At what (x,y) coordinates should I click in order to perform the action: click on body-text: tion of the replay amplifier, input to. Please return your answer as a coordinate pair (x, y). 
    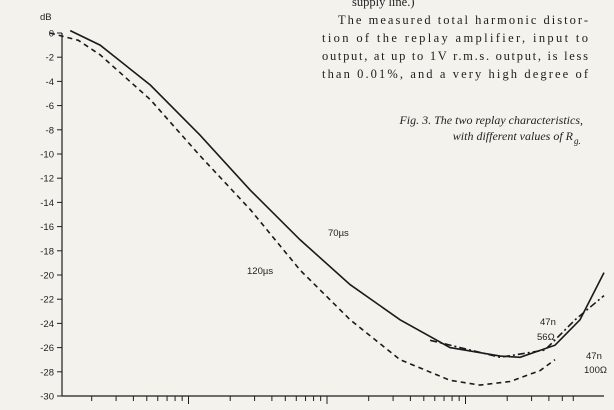
    Looking at the image, I should click on (455, 38).